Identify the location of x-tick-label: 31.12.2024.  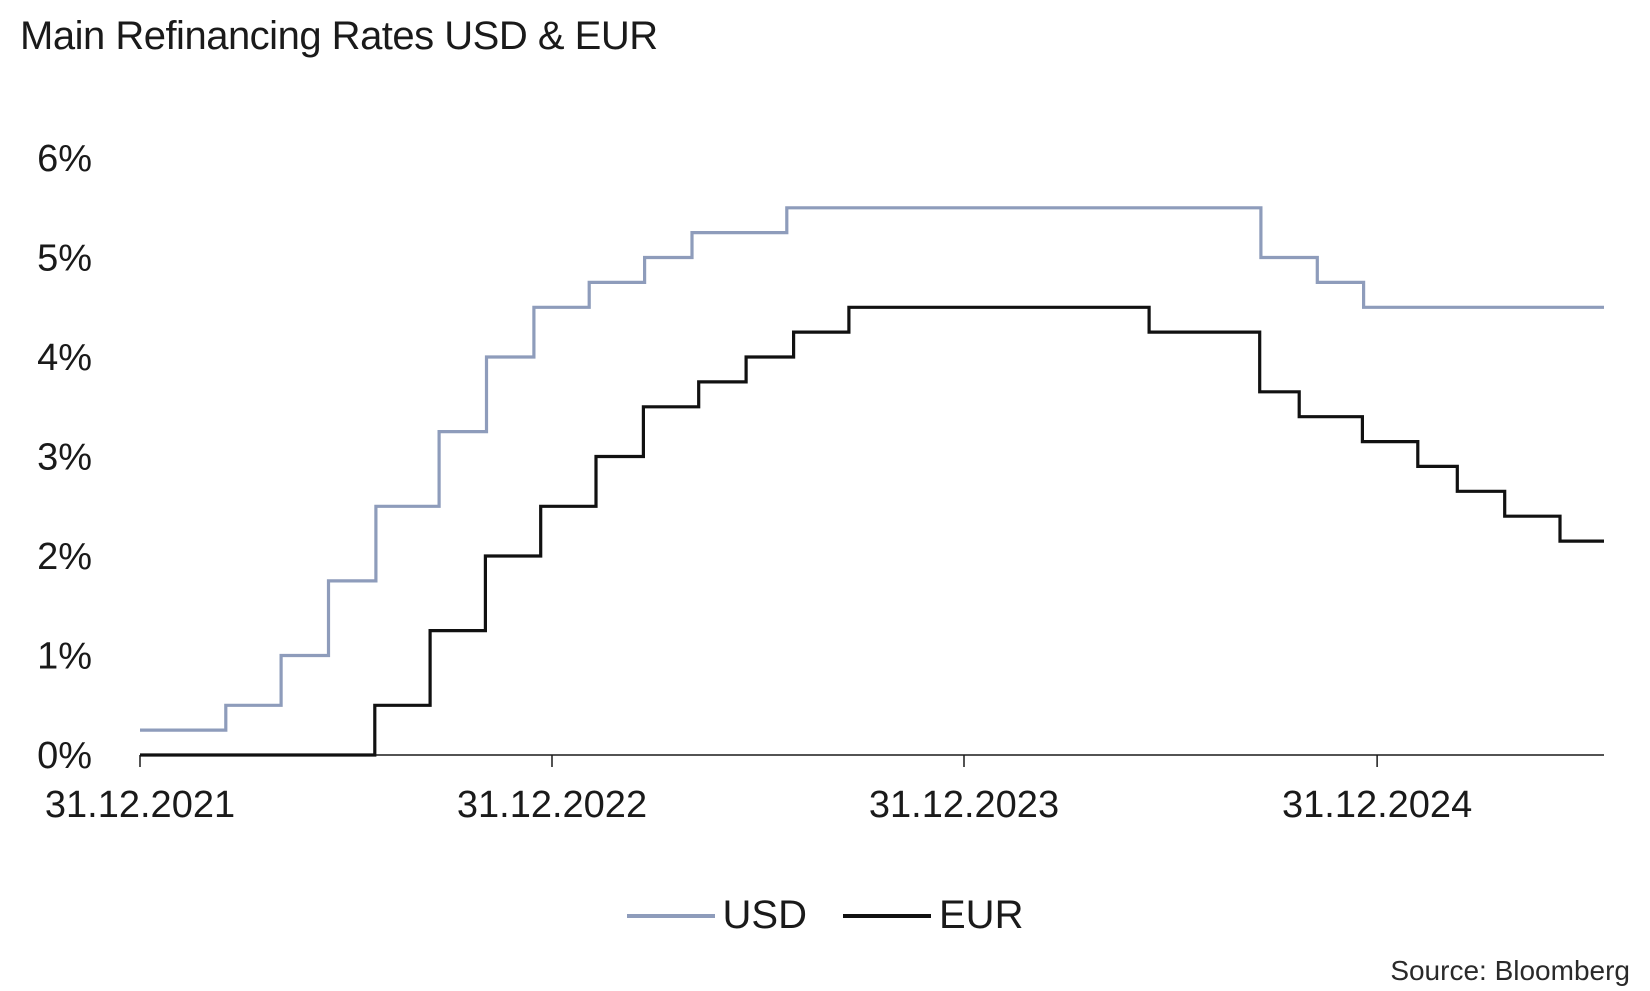
(1377, 805).